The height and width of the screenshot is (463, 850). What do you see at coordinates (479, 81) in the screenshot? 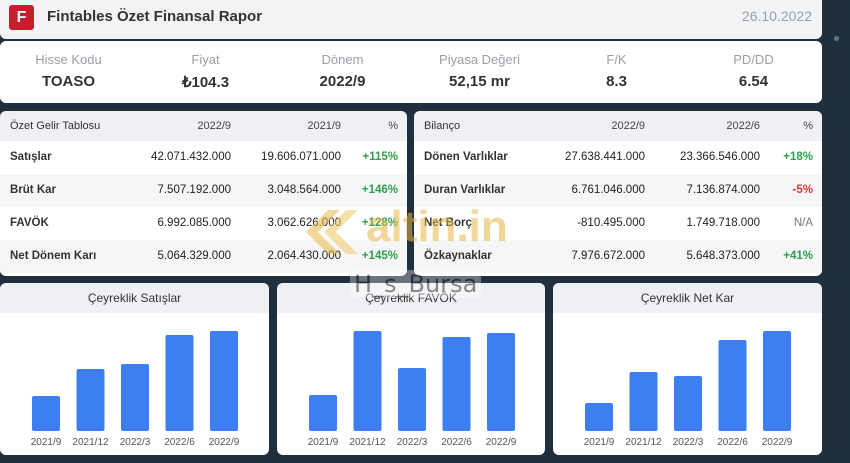
I see `summary-value: 52,15 mr` at bounding box center [479, 81].